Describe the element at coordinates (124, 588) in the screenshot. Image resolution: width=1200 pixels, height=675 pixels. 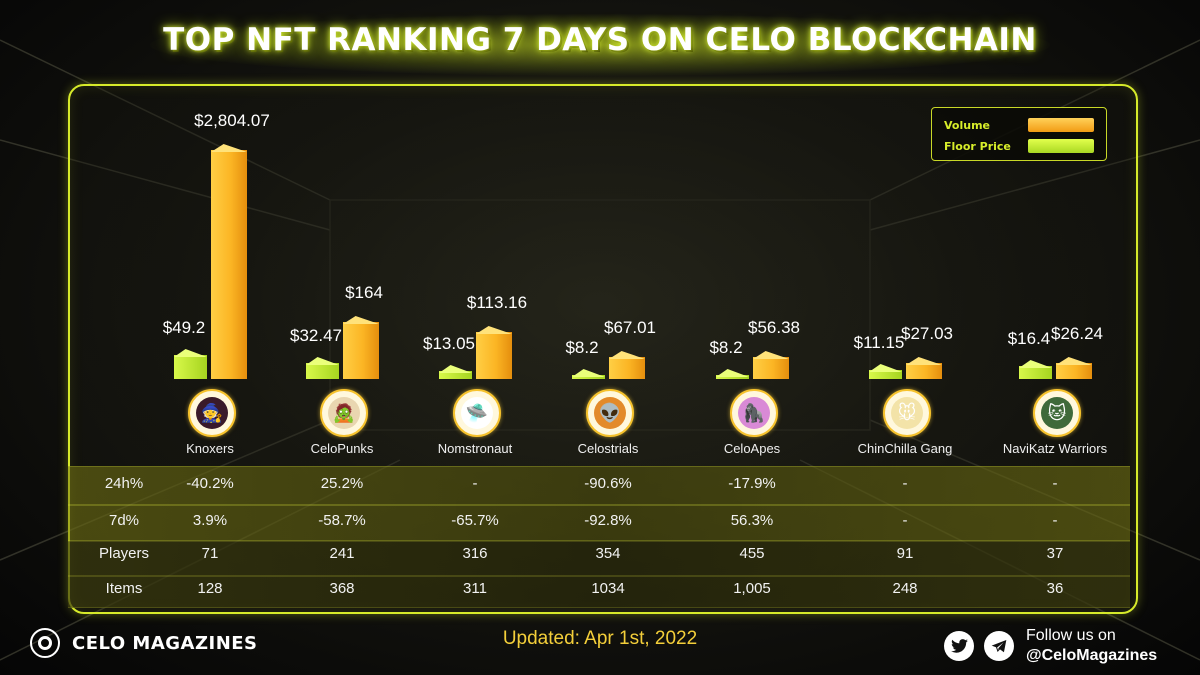
I see `row-label: Items` at that location.